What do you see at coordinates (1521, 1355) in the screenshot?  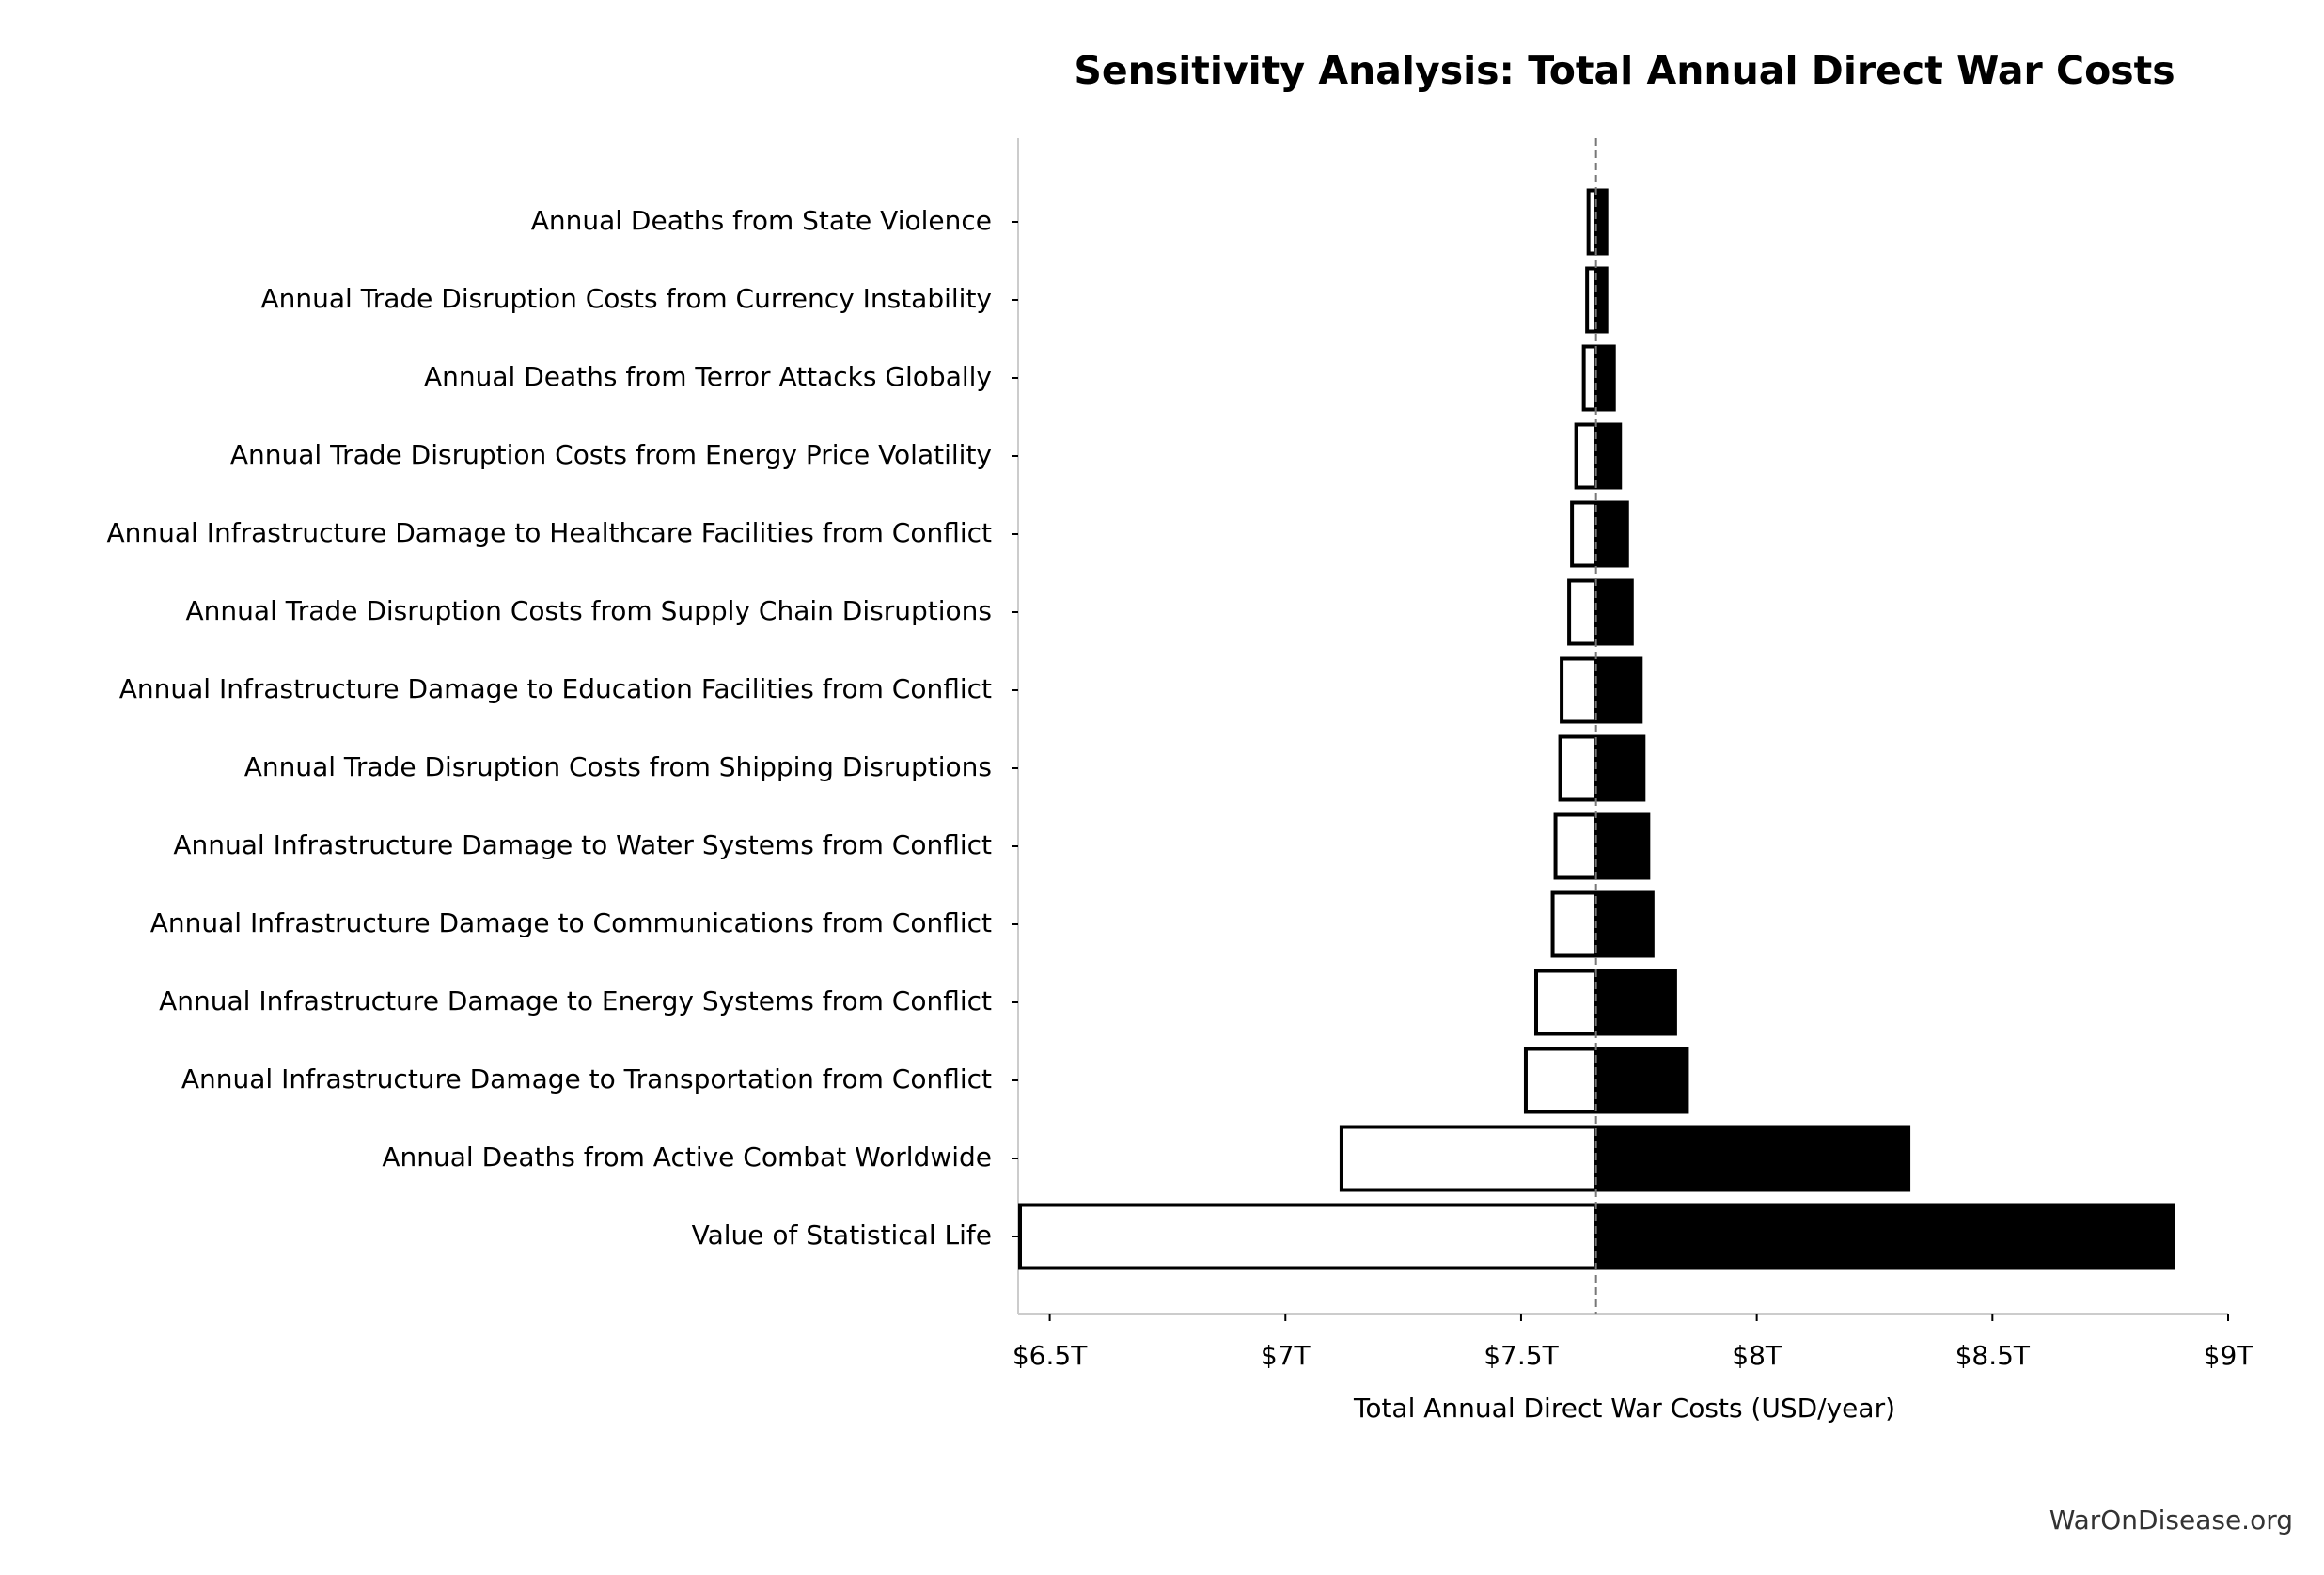 I see `x-tick-label: $7.5T` at bounding box center [1521, 1355].